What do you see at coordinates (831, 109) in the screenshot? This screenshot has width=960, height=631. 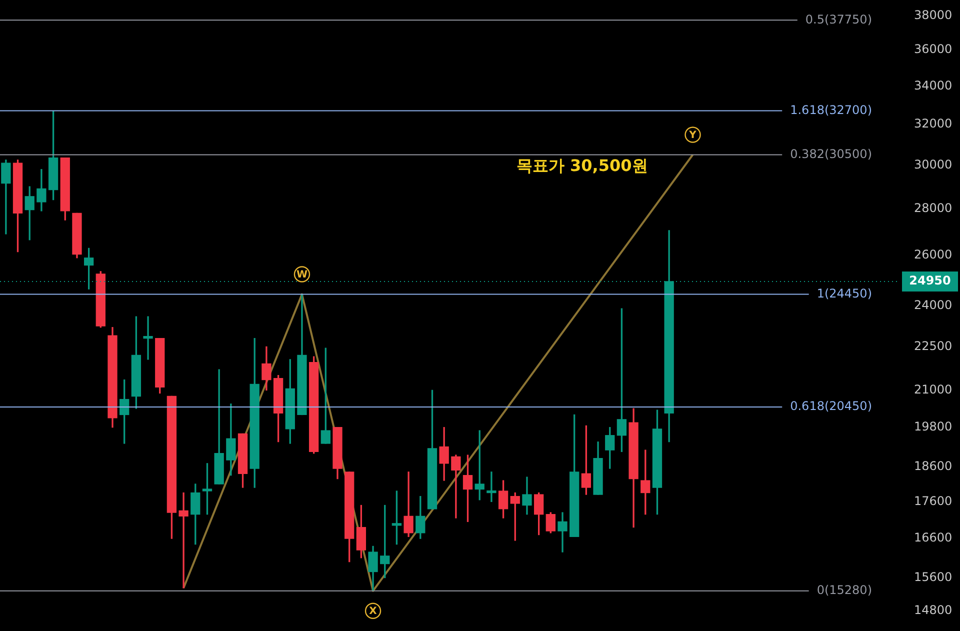 I see `ref-line-label: 1.618(32700)` at bounding box center [831, 109].